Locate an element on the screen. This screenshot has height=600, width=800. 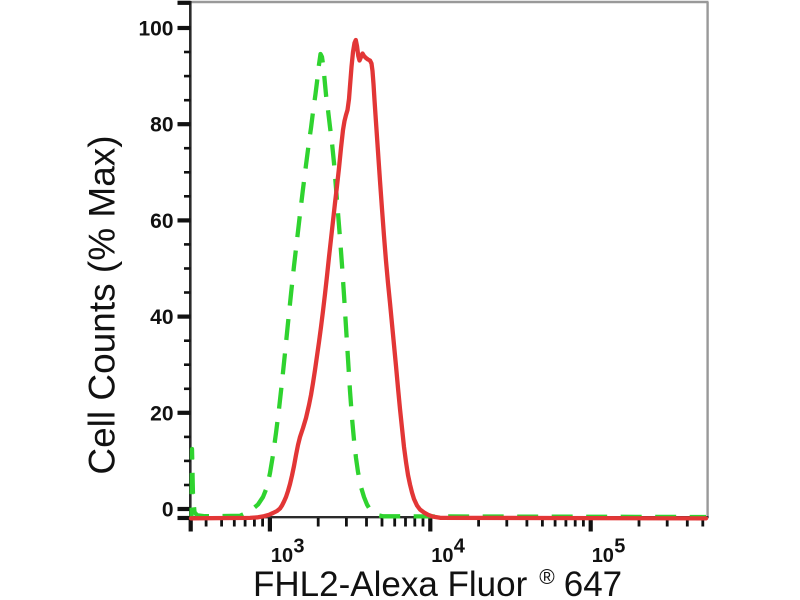
svg-text: 60 is located at coordinates (161, 221).